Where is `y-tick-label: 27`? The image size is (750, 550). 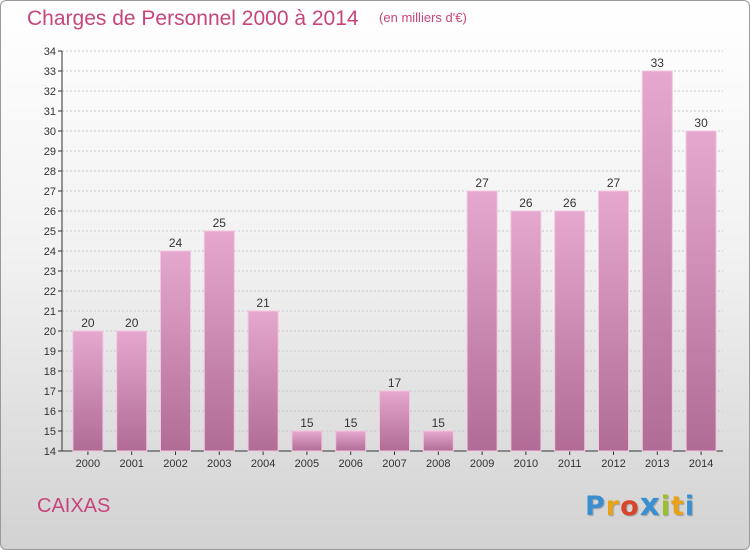
y-tick-label: 27 is located at coordinates (50, 192).